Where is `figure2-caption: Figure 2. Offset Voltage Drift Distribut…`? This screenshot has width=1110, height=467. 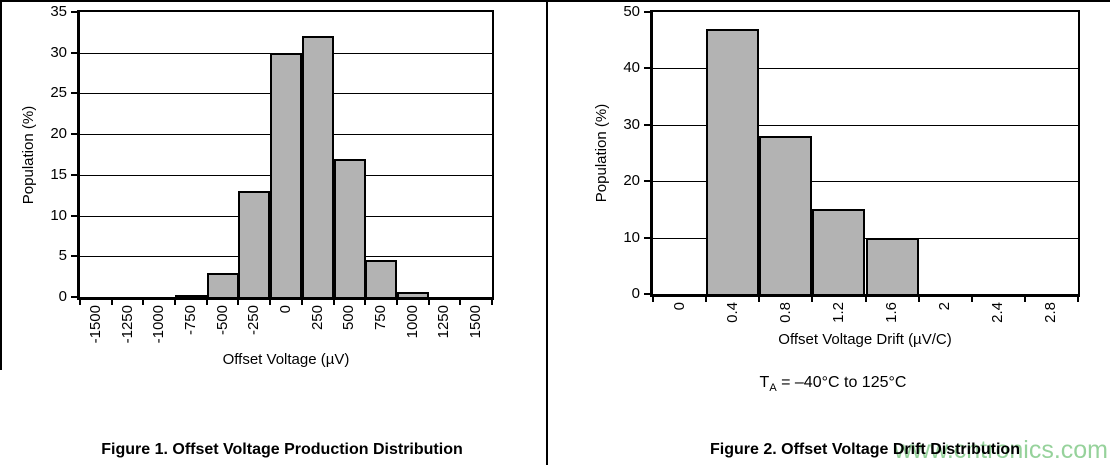
figure2-caption: Figure 2. Offset Voltage Drift Distribut… is located at coordinates (865, 449).